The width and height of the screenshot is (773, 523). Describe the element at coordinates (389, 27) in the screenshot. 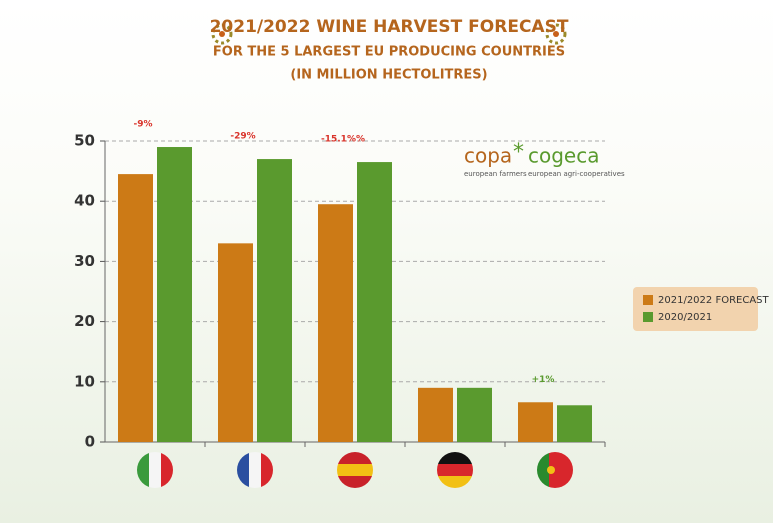

I see `chart-title: 2021/2022 WINE HARVEST FORECAST` at that location.